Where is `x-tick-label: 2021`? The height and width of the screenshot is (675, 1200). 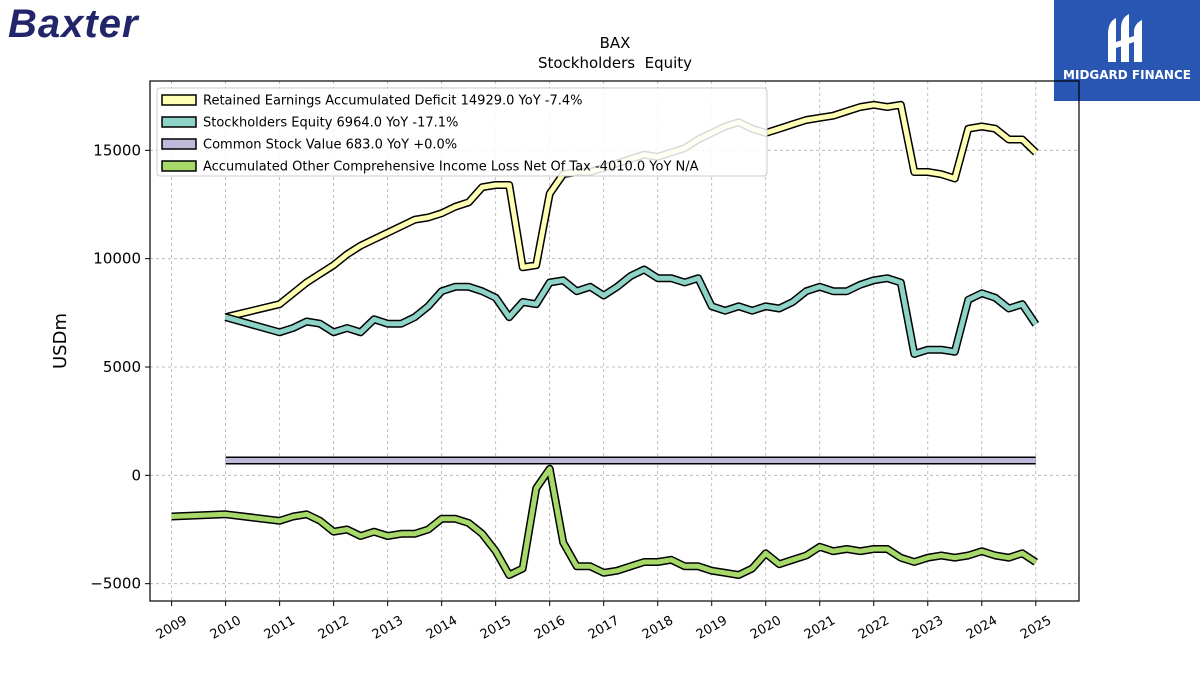 x-tick-label: 2021 is located at coordinates (820, 628).